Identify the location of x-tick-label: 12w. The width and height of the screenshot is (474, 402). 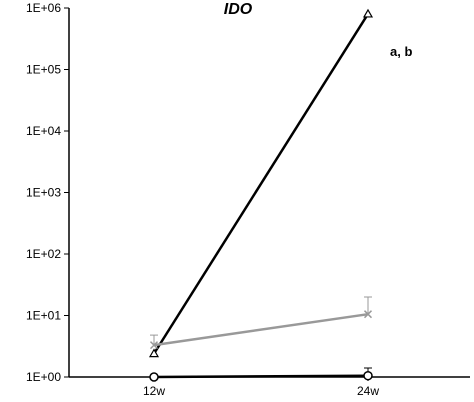
(154, 391).